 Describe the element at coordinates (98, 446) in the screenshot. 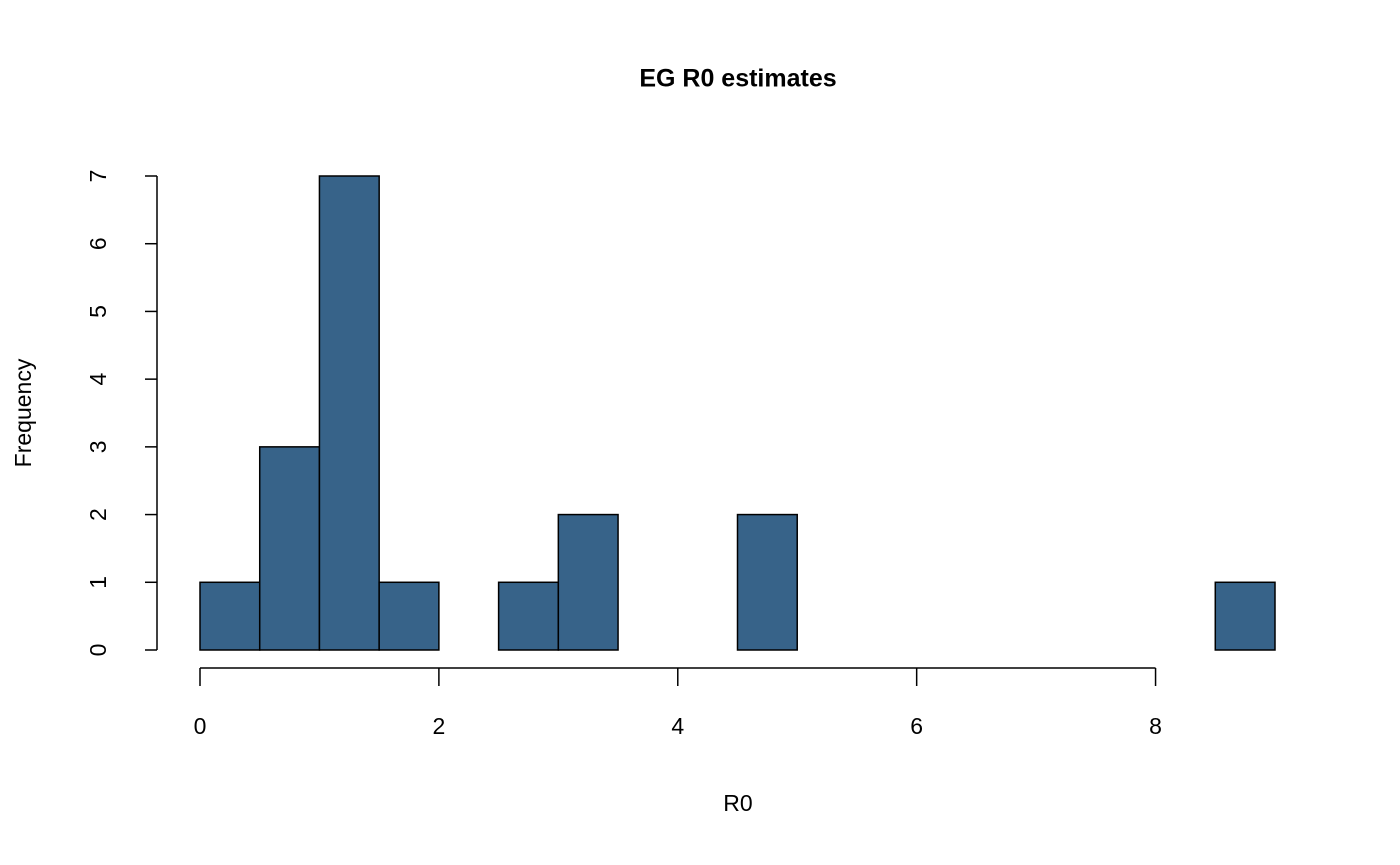

I see `y-tick-label: 3` at that location.